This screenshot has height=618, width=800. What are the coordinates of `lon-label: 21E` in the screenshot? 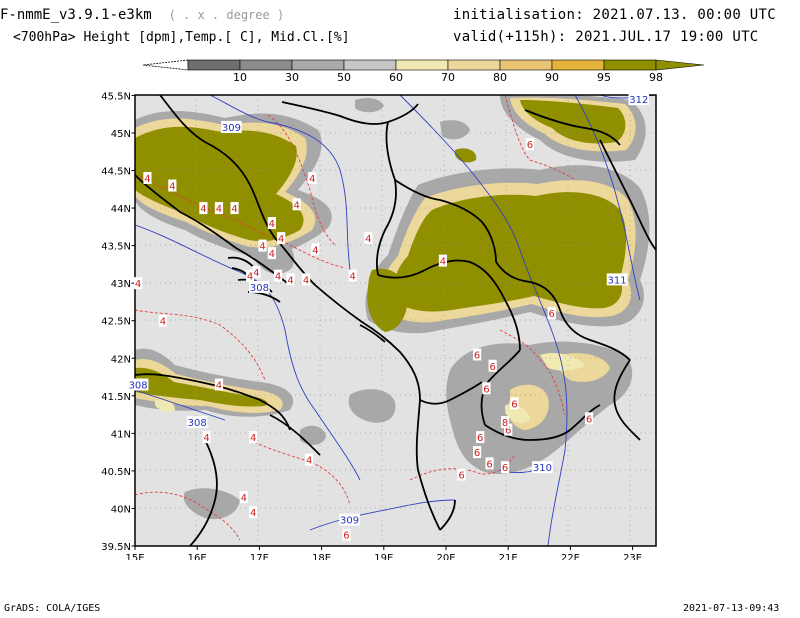 It's located at (508, 556).